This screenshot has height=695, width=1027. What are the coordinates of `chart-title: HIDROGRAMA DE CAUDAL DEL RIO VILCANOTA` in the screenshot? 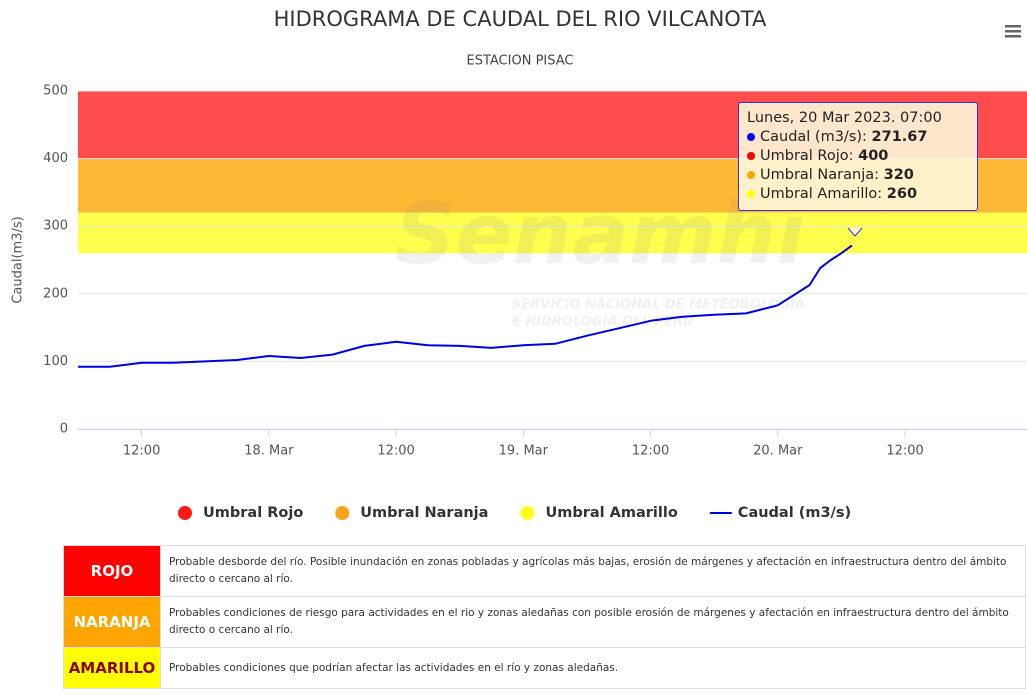 It's located at (520, 19).